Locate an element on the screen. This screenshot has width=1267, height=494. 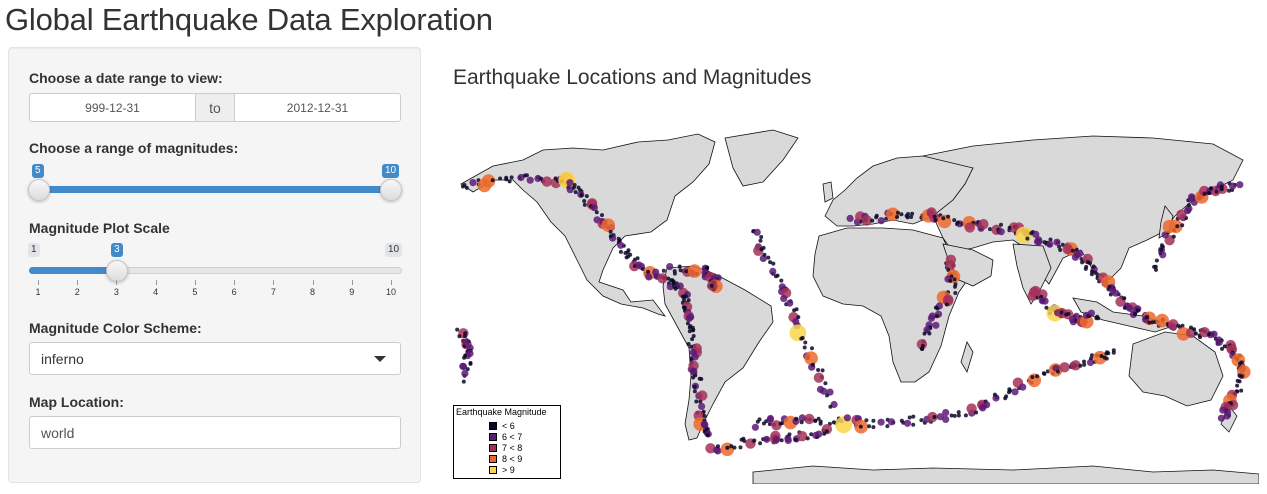
plot-scale-tick-label: 3 is located at coordinates (116, 292).